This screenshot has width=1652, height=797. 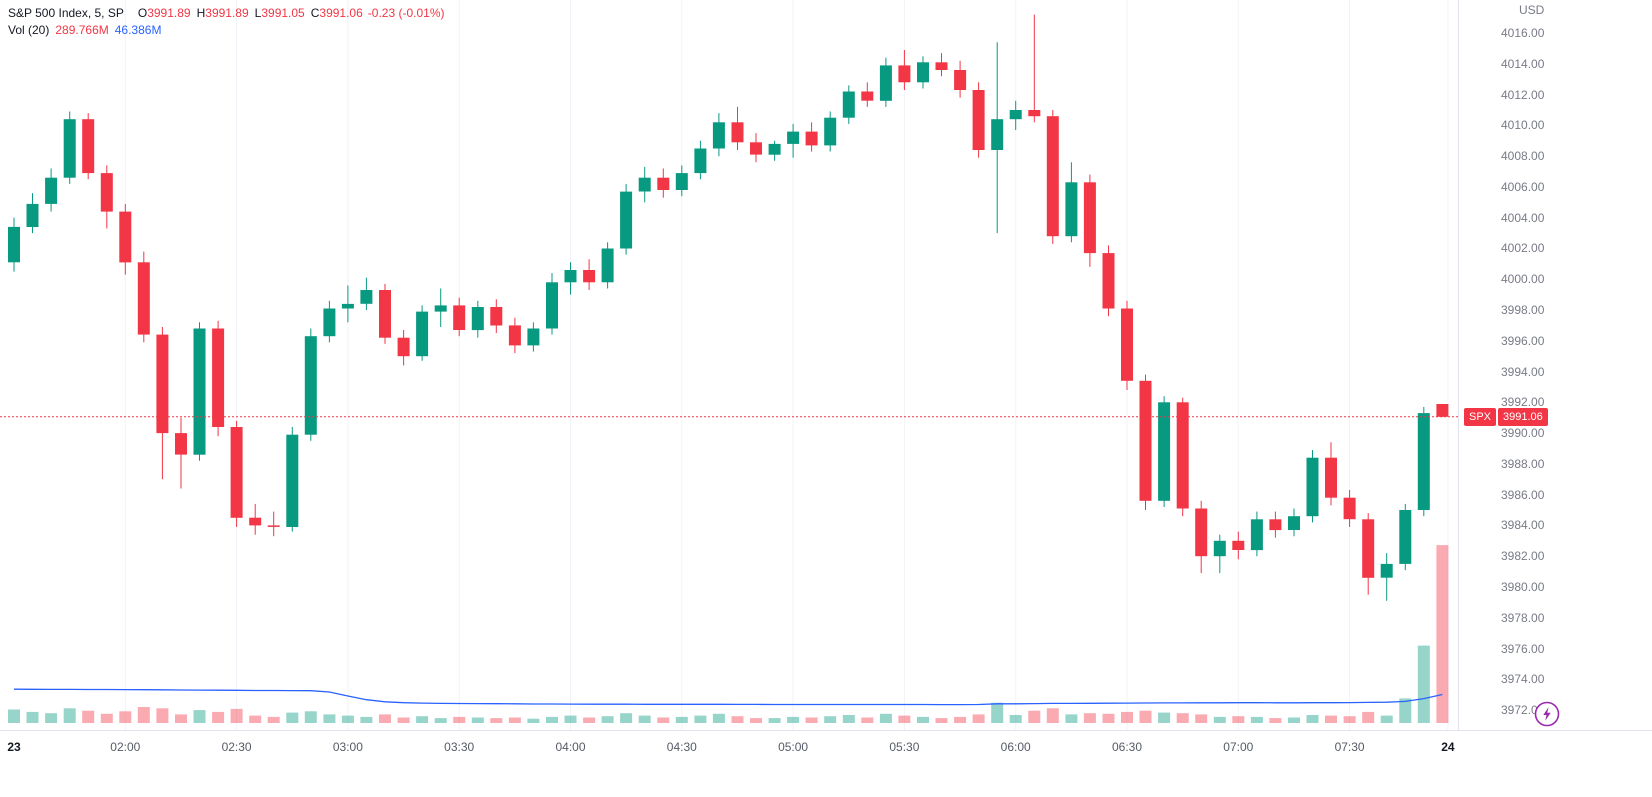 I want to click on price-axis-label: 3978.00, so click(x=1523, y=617).